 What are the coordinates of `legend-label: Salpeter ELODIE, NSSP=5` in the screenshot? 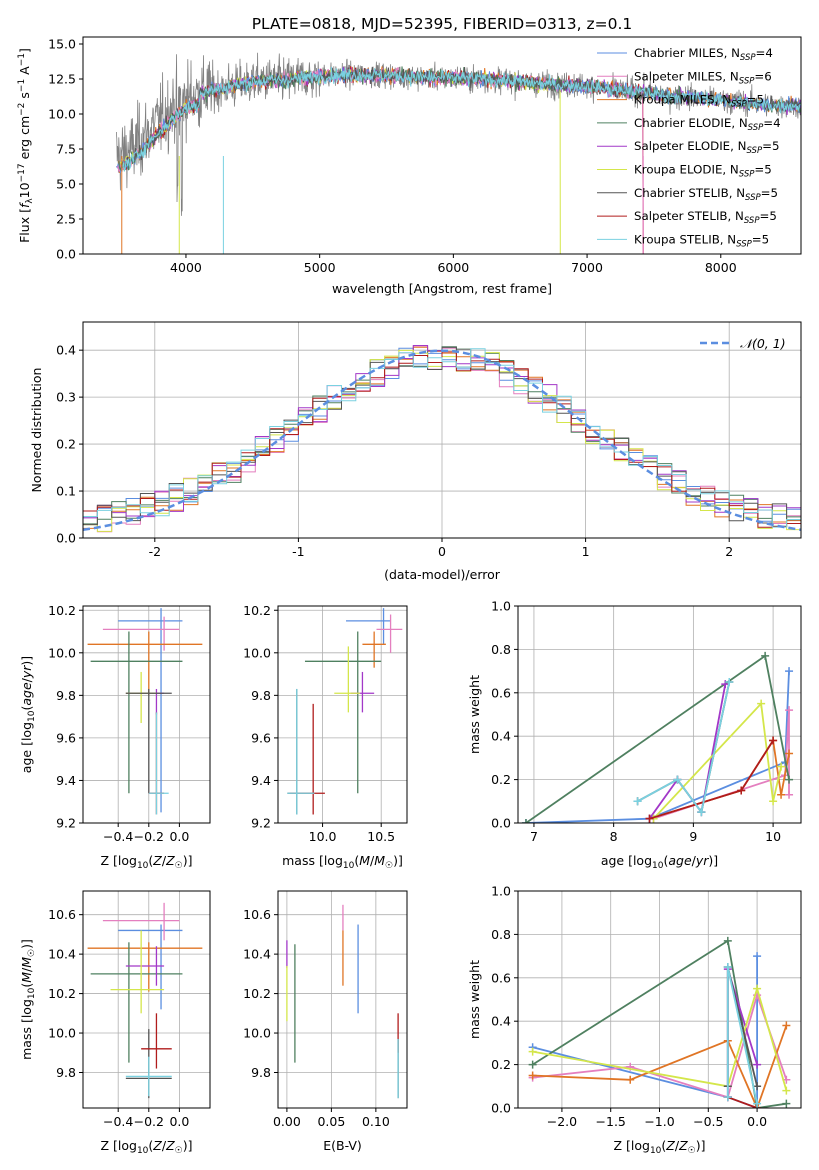 It's located at (706, 147).